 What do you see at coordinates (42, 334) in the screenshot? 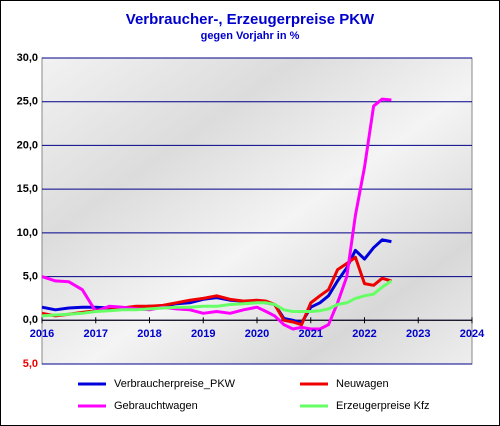
I see `x-tick-label: 2016` at bounding box center [42, 334].